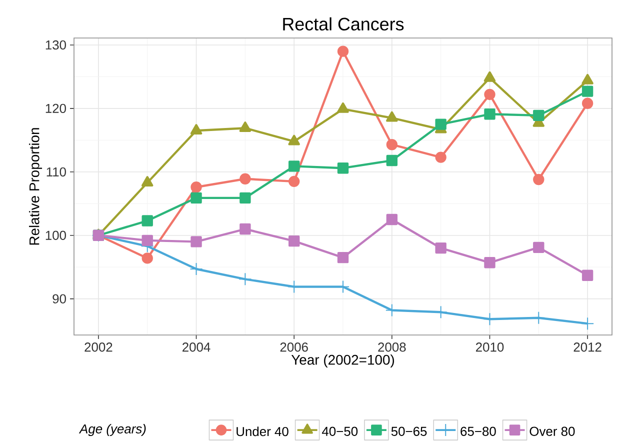  Describe the element at coordinates (294, 347) in the screenshot. I see `x-tick-label: 2006` at that location.